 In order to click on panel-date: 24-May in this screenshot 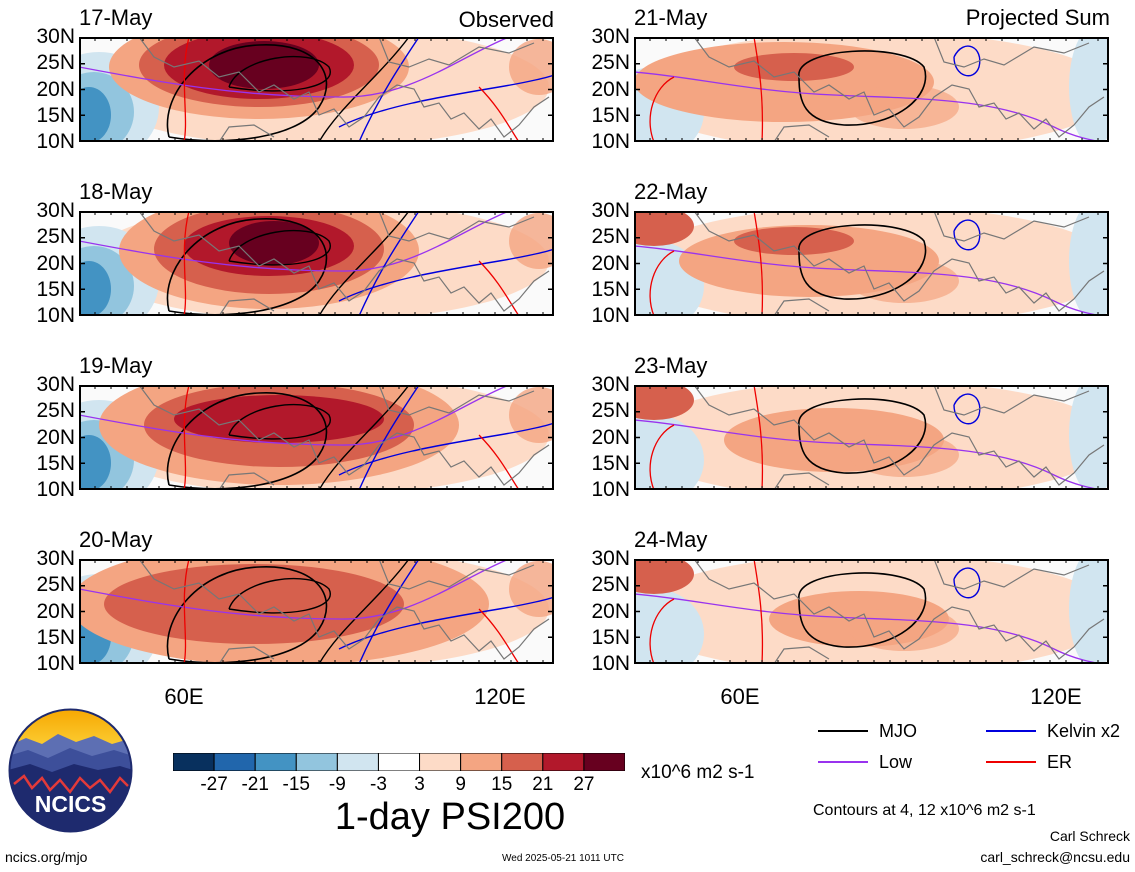, I will do `click(671, 539)`.